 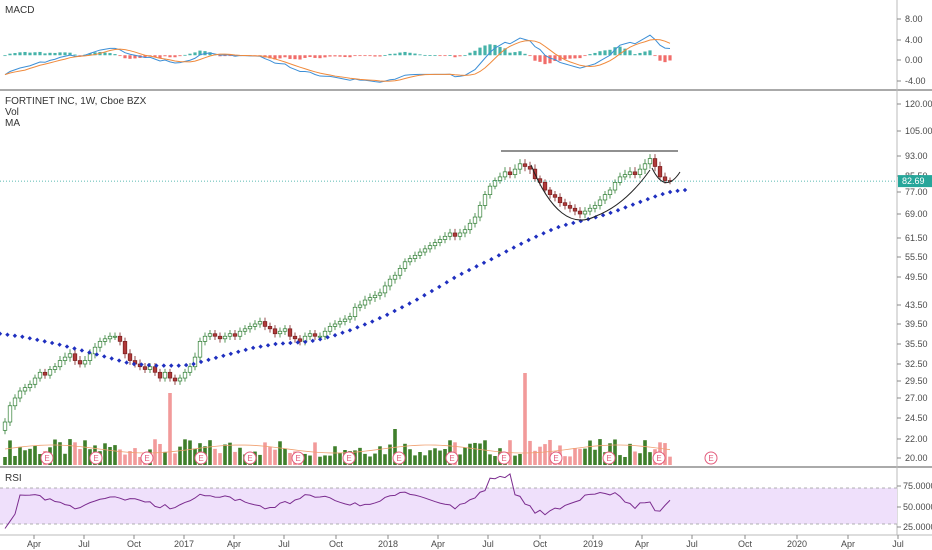 What do you see at coordinates (914, 19) in the screenshot?
I see `macd-tick-label: 8.00` at bounding box center [914, 19].